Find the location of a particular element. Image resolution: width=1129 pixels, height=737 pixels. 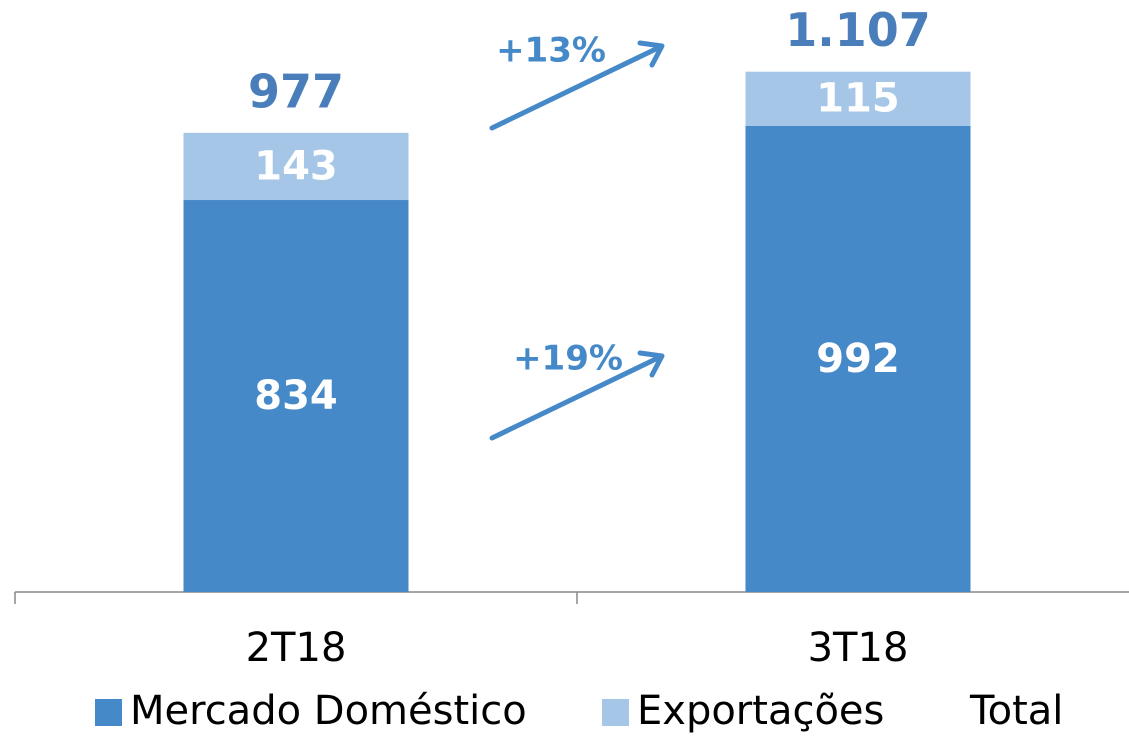

data-label: 115 is located at coordinates (858, 99).